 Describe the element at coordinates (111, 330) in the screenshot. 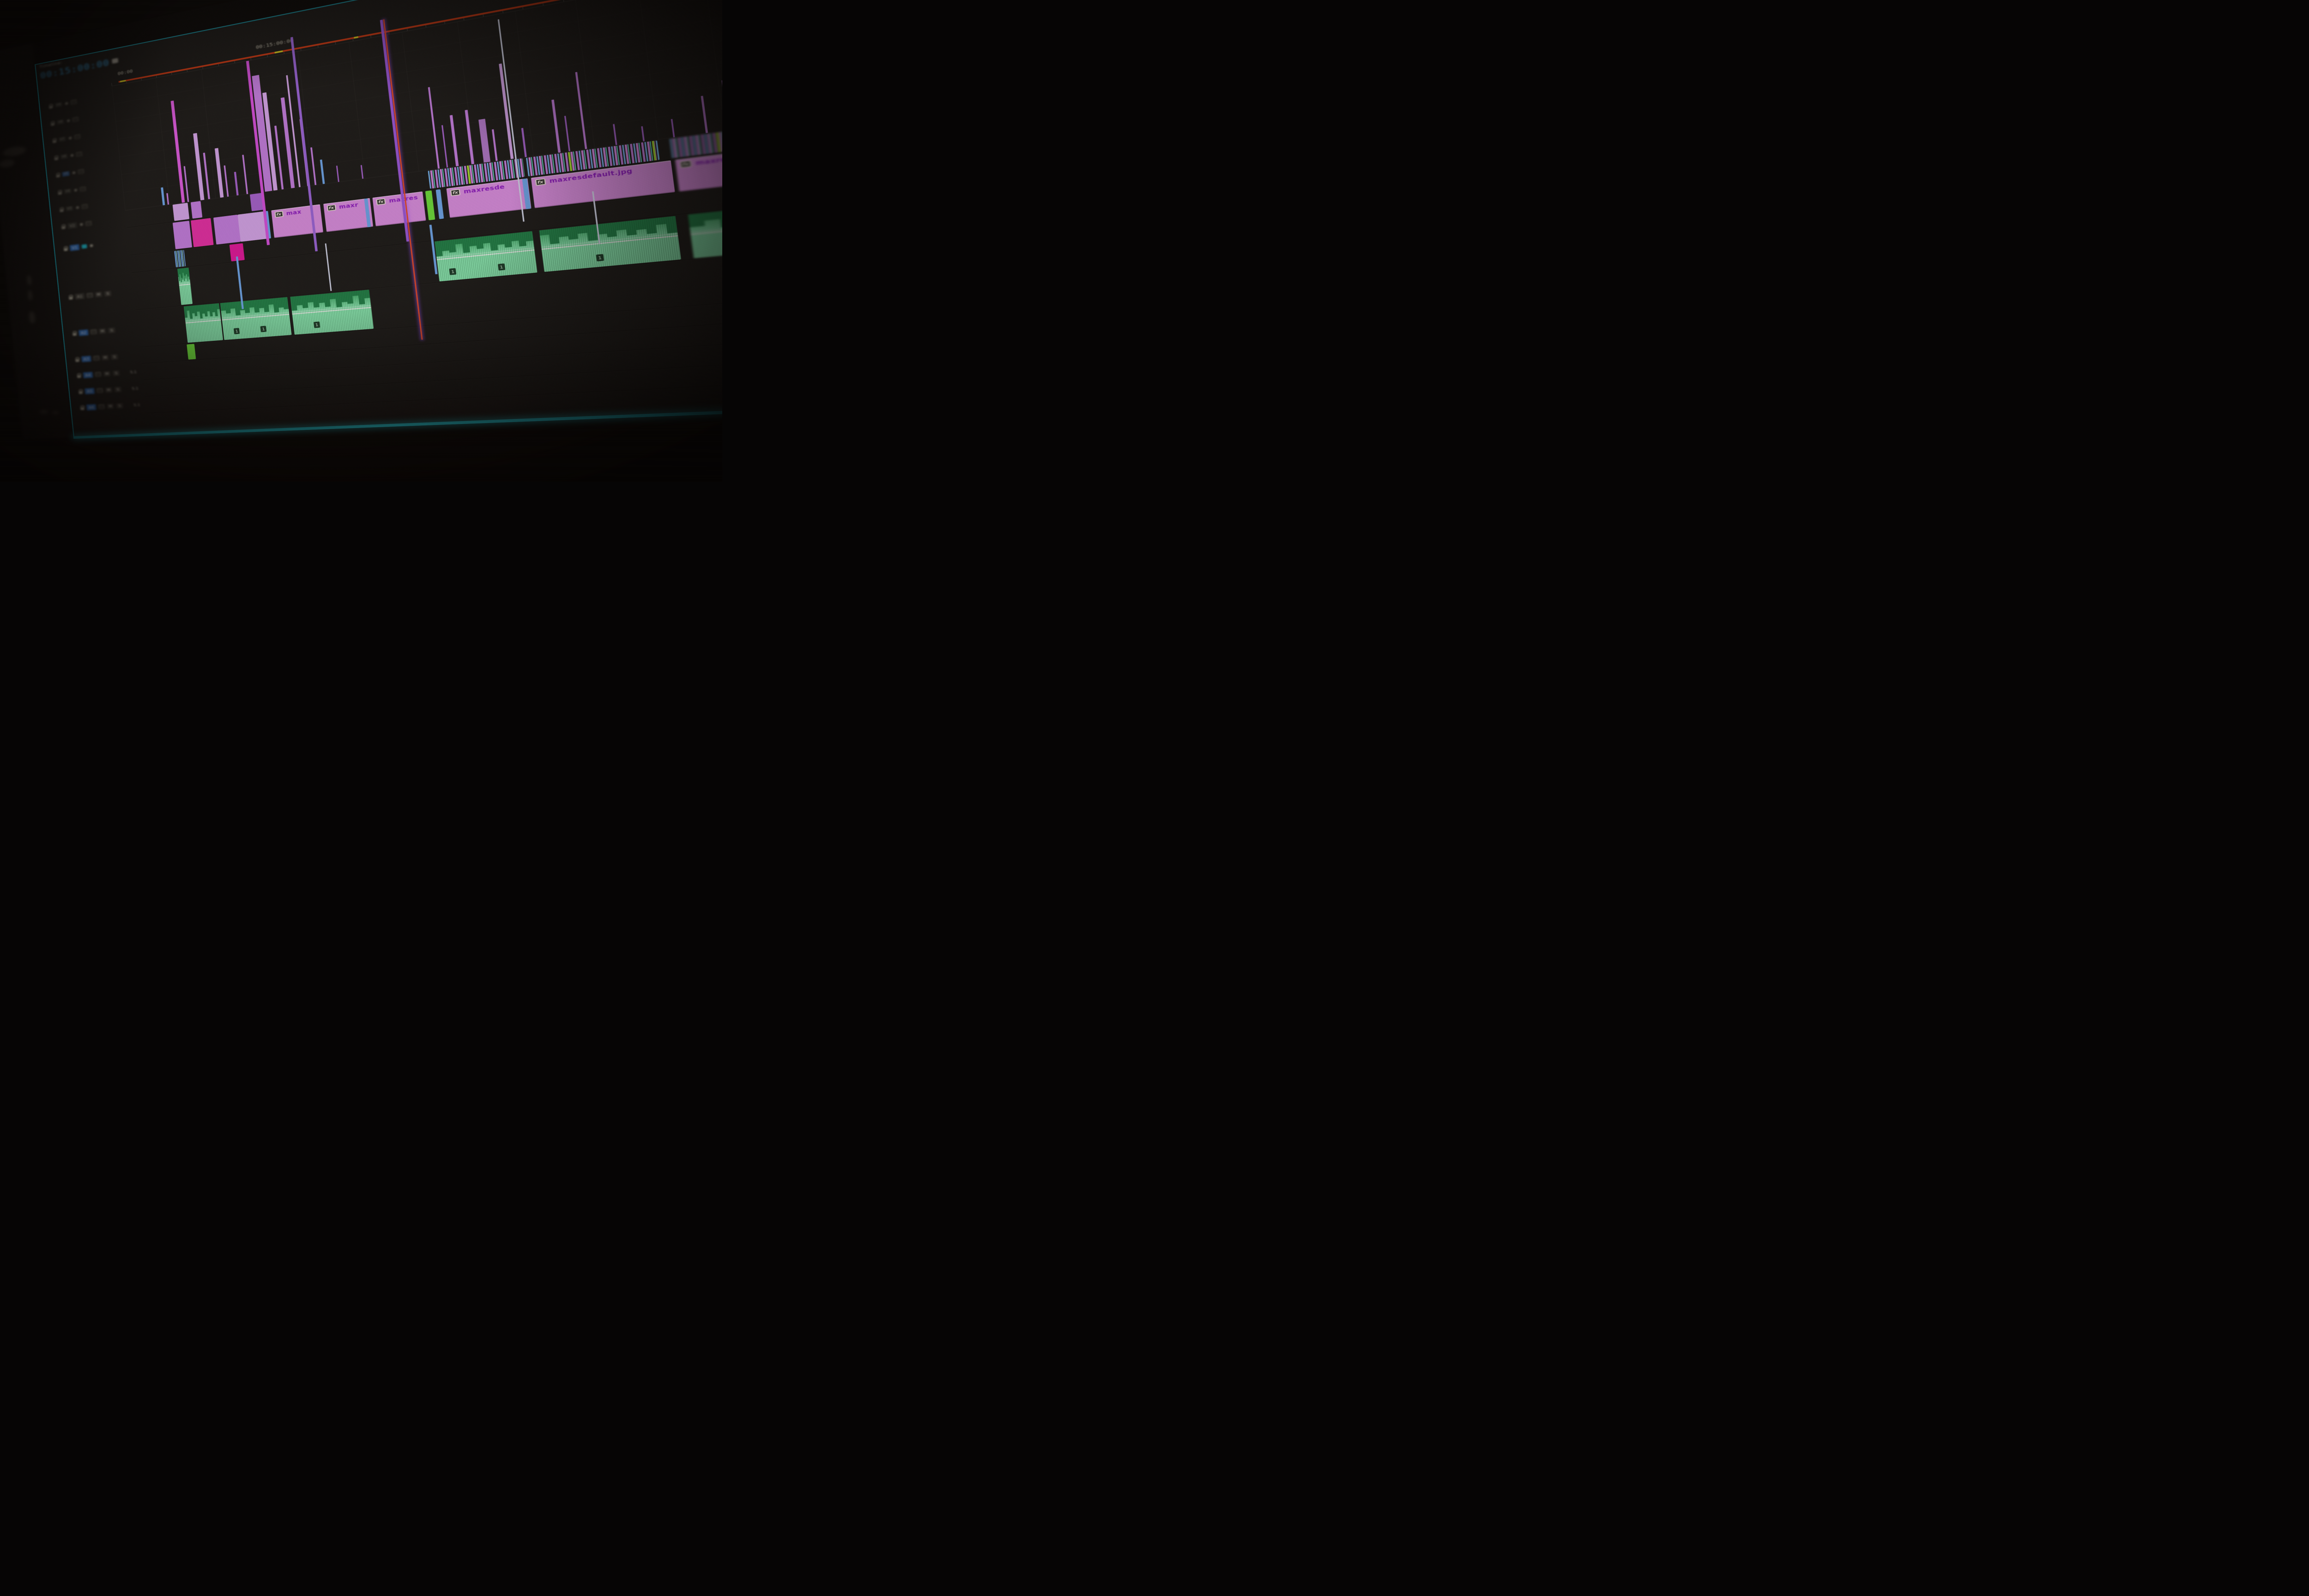

I see `solo-button-a2: S` at that location.